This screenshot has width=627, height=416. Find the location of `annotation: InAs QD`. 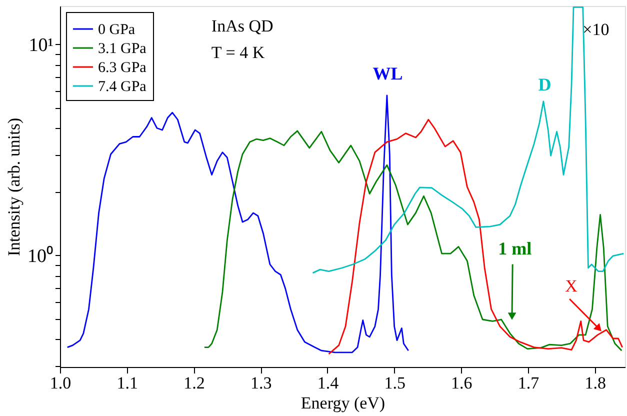

annotation: InAs QD is located at coordinates (242, 26).